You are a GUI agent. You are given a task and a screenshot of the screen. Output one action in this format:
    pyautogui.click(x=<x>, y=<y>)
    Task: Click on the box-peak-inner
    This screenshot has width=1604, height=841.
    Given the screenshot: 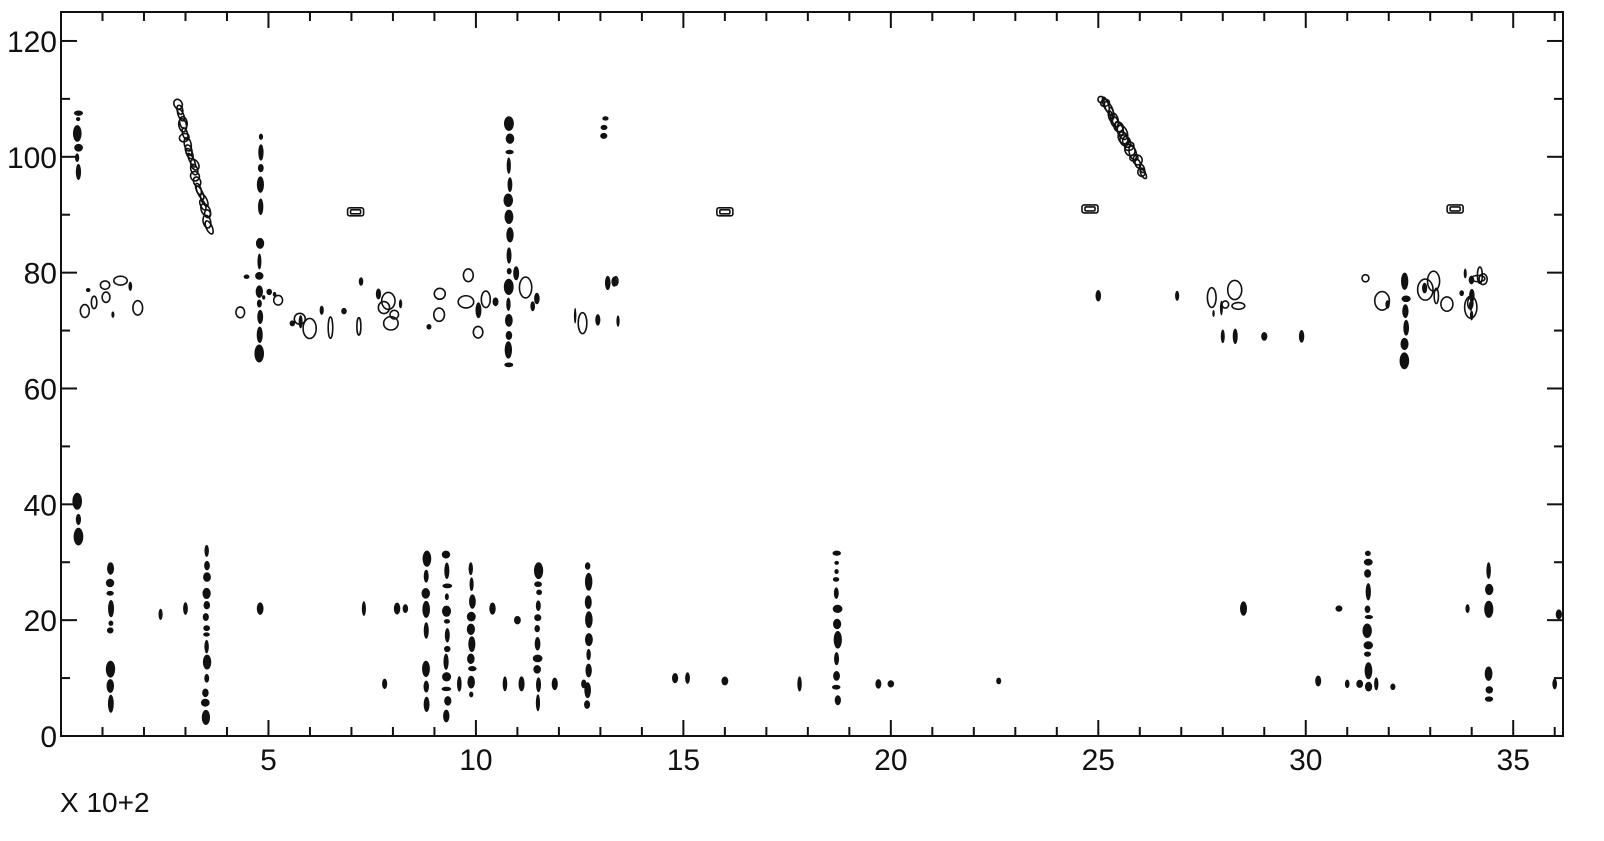 What is the action you would take?
    pyautogui.click(x=1455, y=209)
    